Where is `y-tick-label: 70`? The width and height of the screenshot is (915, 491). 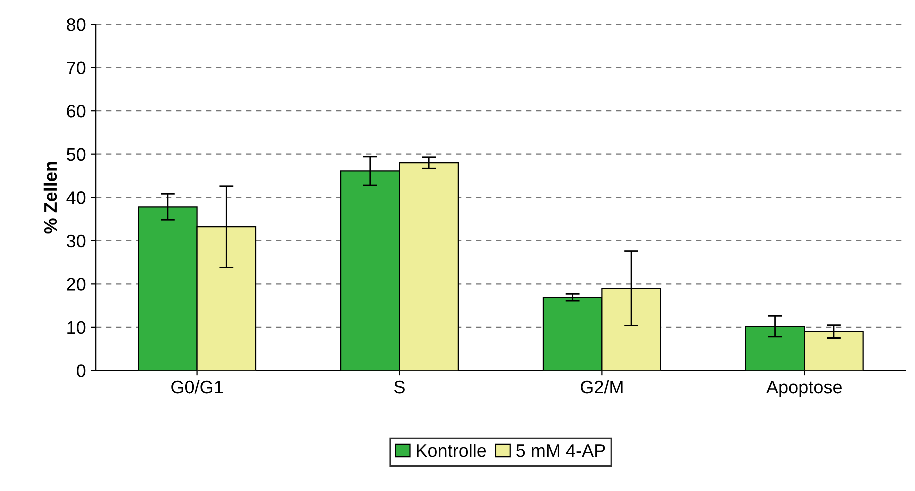
y-tick-label: 70 is located at coordinates (76, 68).